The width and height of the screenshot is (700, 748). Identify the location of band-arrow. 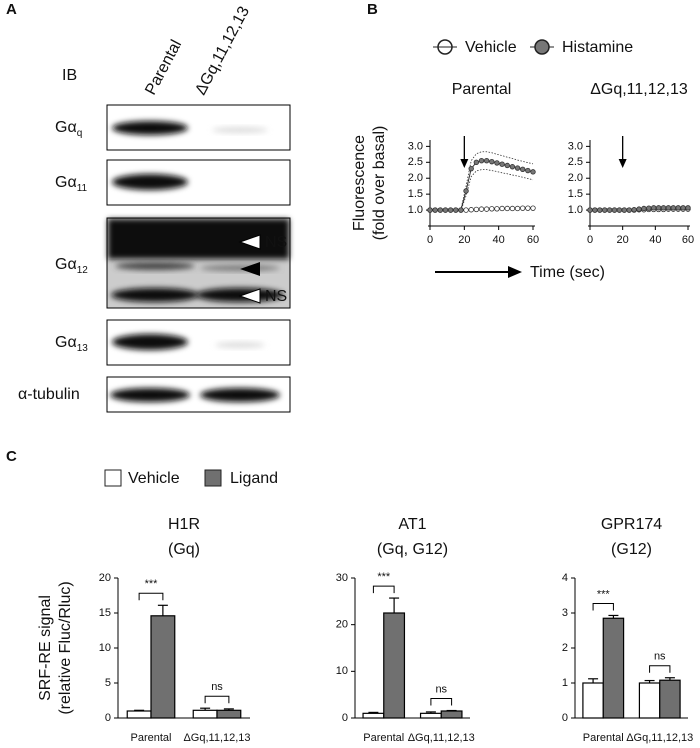
(250, 269).